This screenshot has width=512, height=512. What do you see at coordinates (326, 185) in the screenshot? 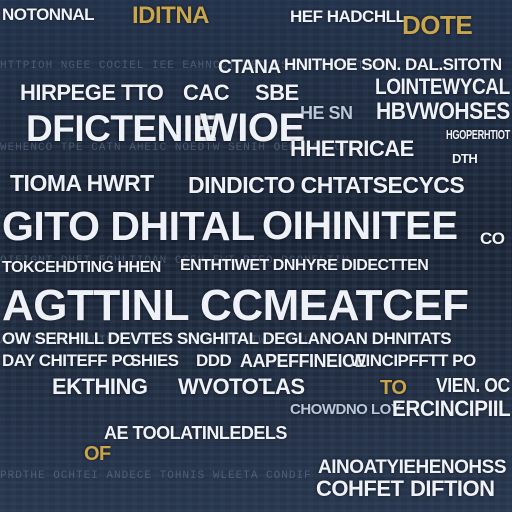
I see `collage-word: DINDICTO CHTATSECYCS` at bounding box center [326, 185].